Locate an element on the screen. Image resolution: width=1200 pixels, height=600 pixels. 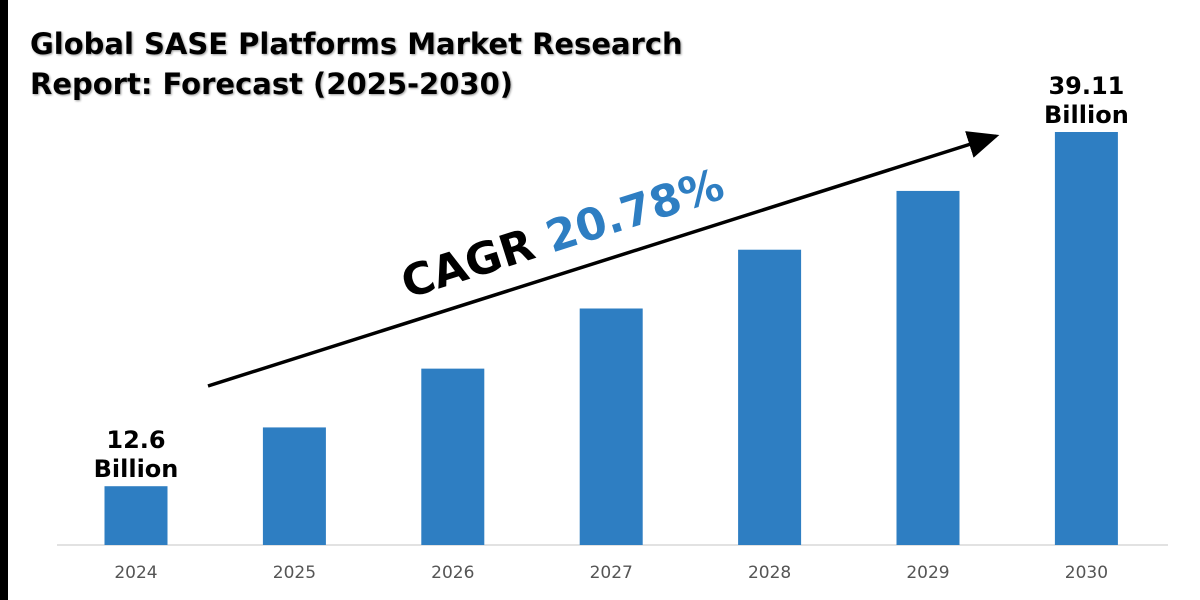
cagr-annotation: CAGR 20.78% is located at coordinates (562, 234).